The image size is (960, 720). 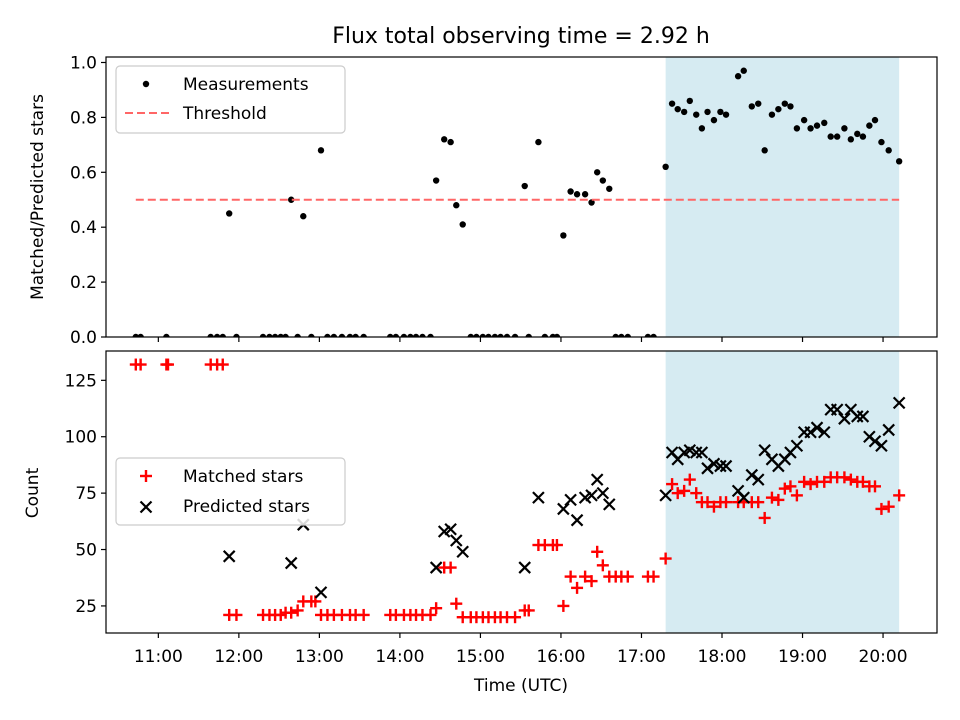 What do you see at coordinates (246, 507) in the screenshot?
I see `legend-predicted-label: Predicted stars` at bounding box center [246, 507].